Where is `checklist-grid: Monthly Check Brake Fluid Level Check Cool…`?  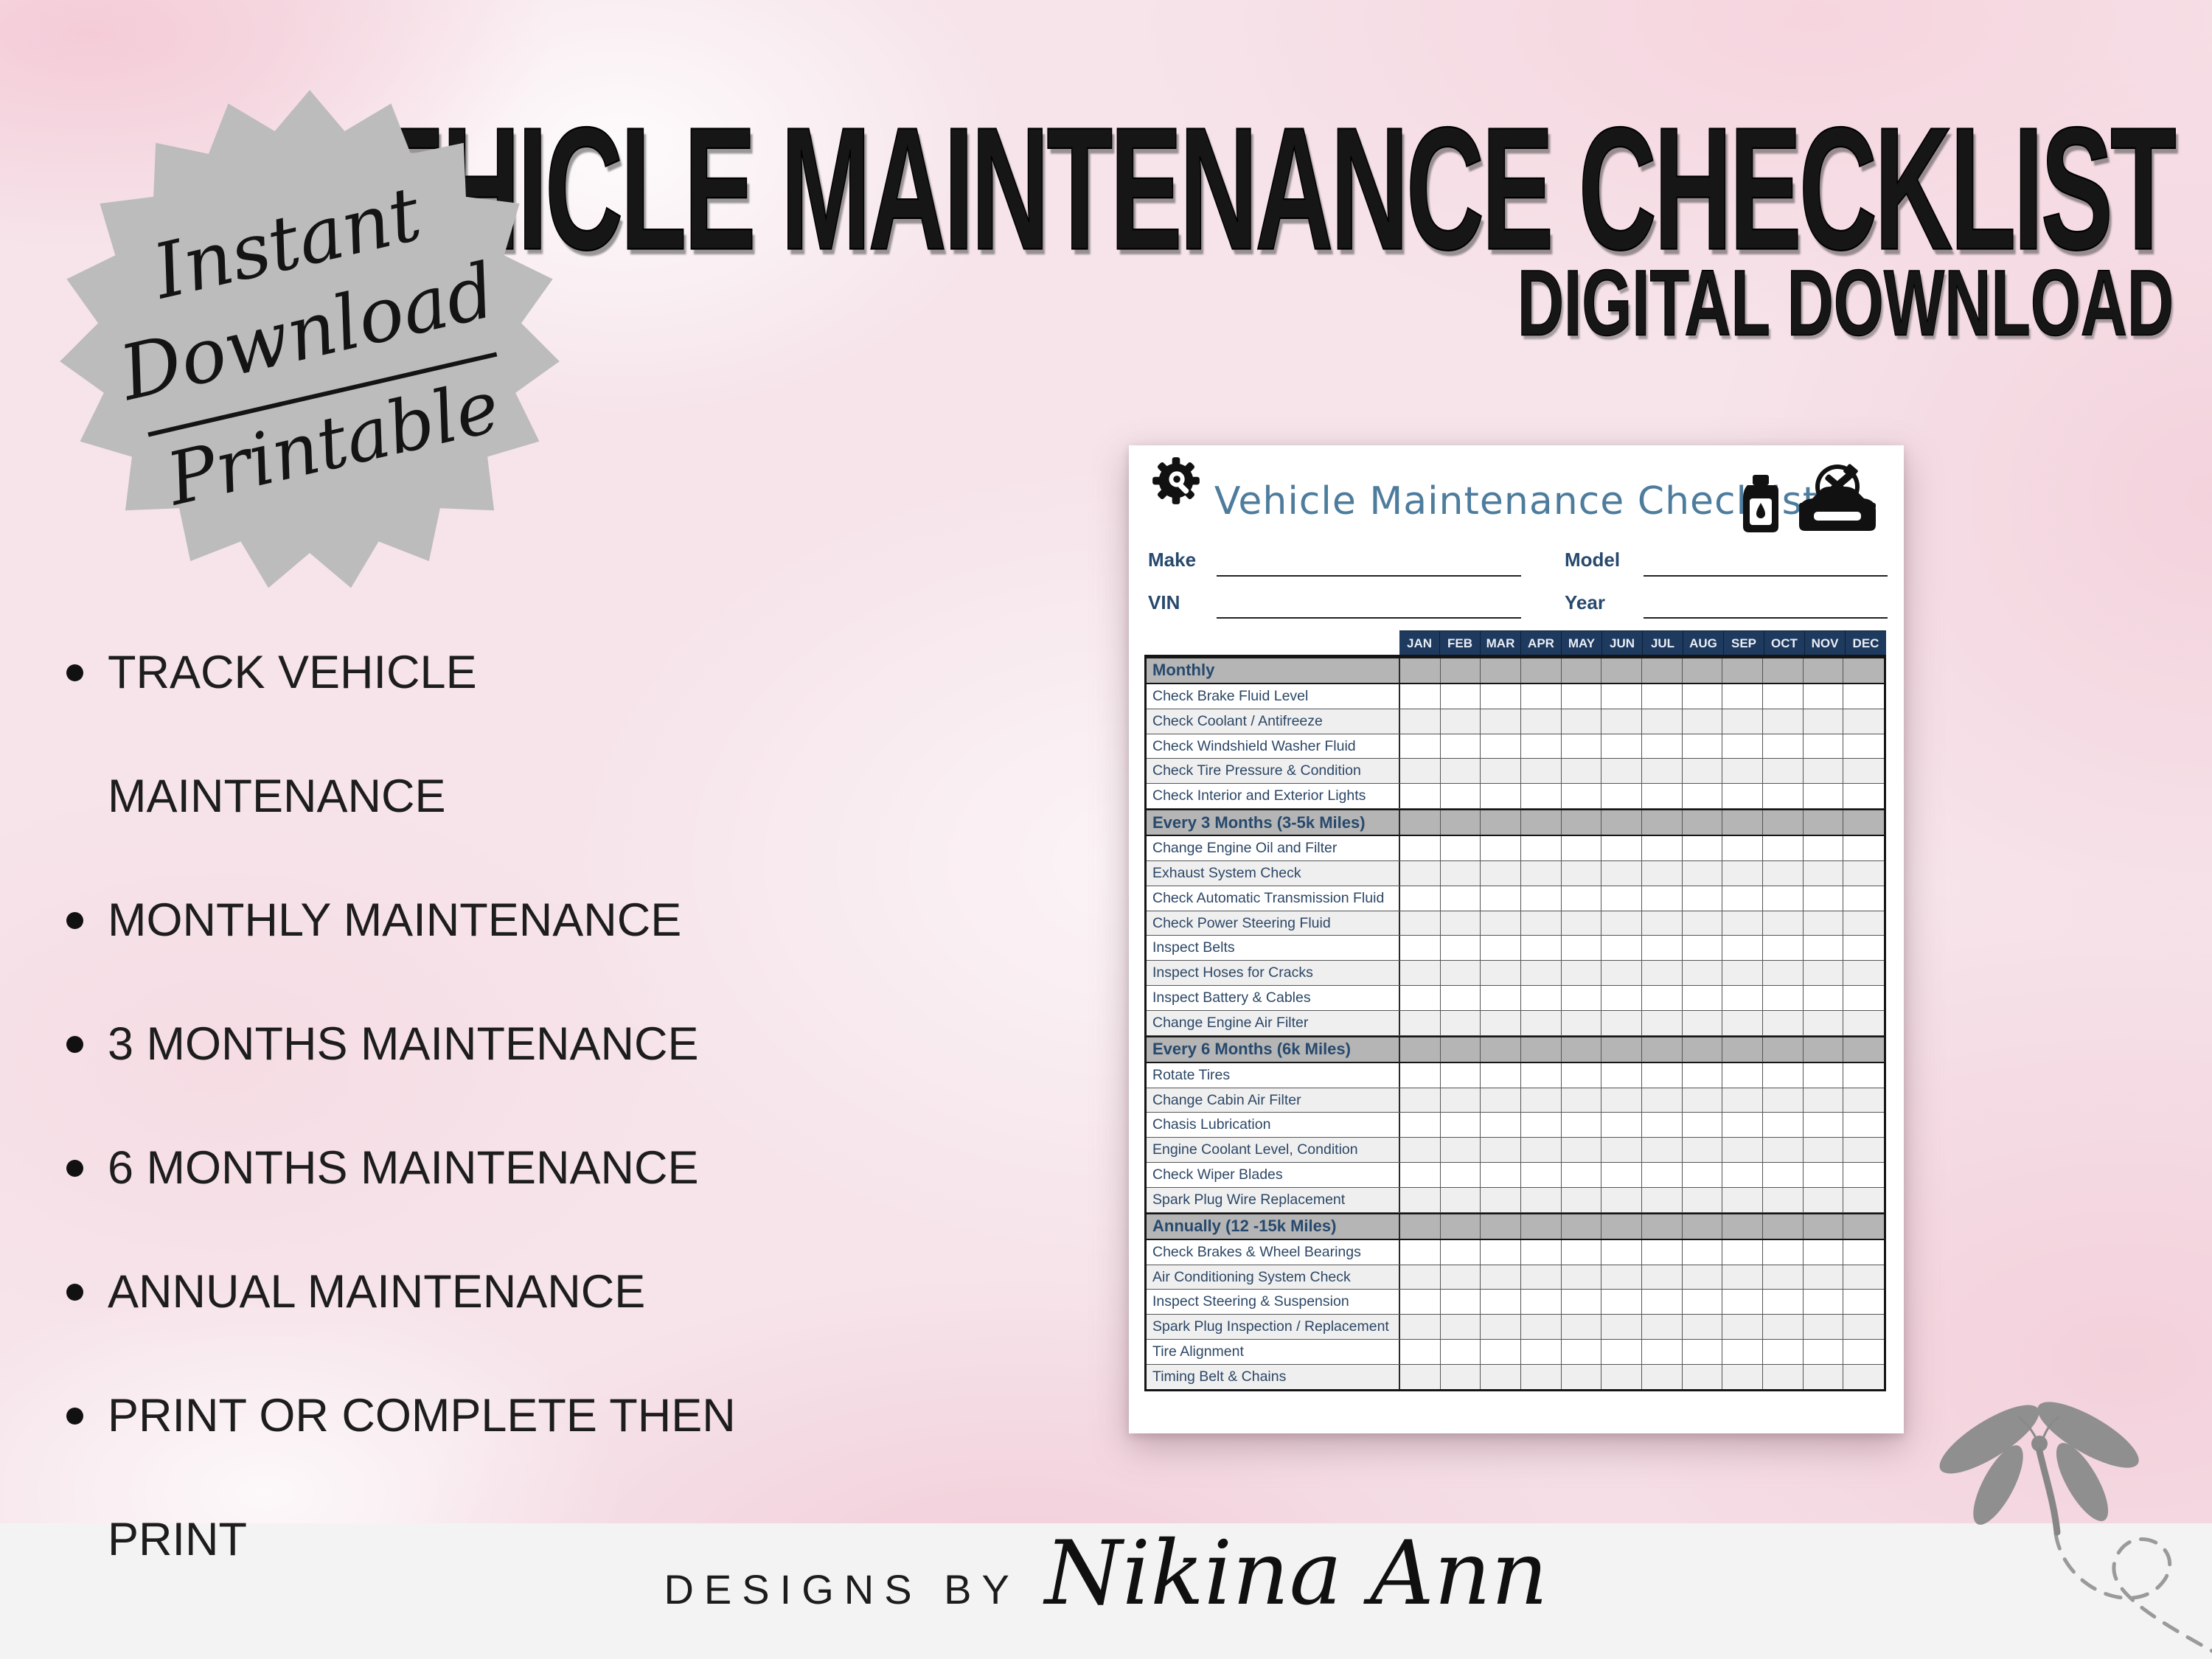 checklist-grid: Monthly Check Brake Fluid Level Check Cool… is located at coordinates (1515, 1023).